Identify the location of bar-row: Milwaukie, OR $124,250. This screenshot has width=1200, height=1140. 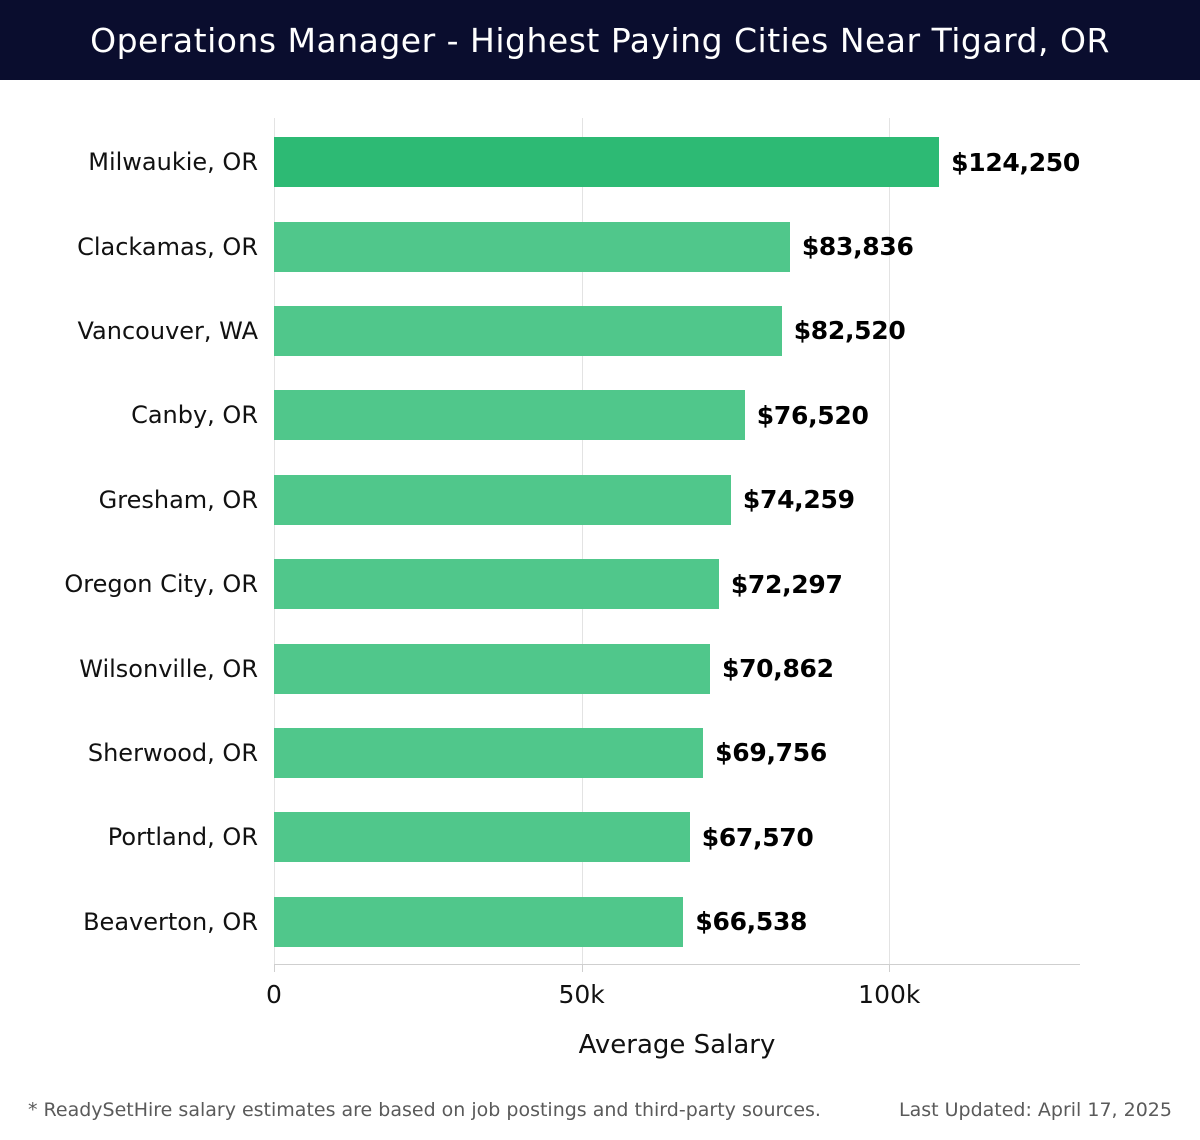
(600, 162).